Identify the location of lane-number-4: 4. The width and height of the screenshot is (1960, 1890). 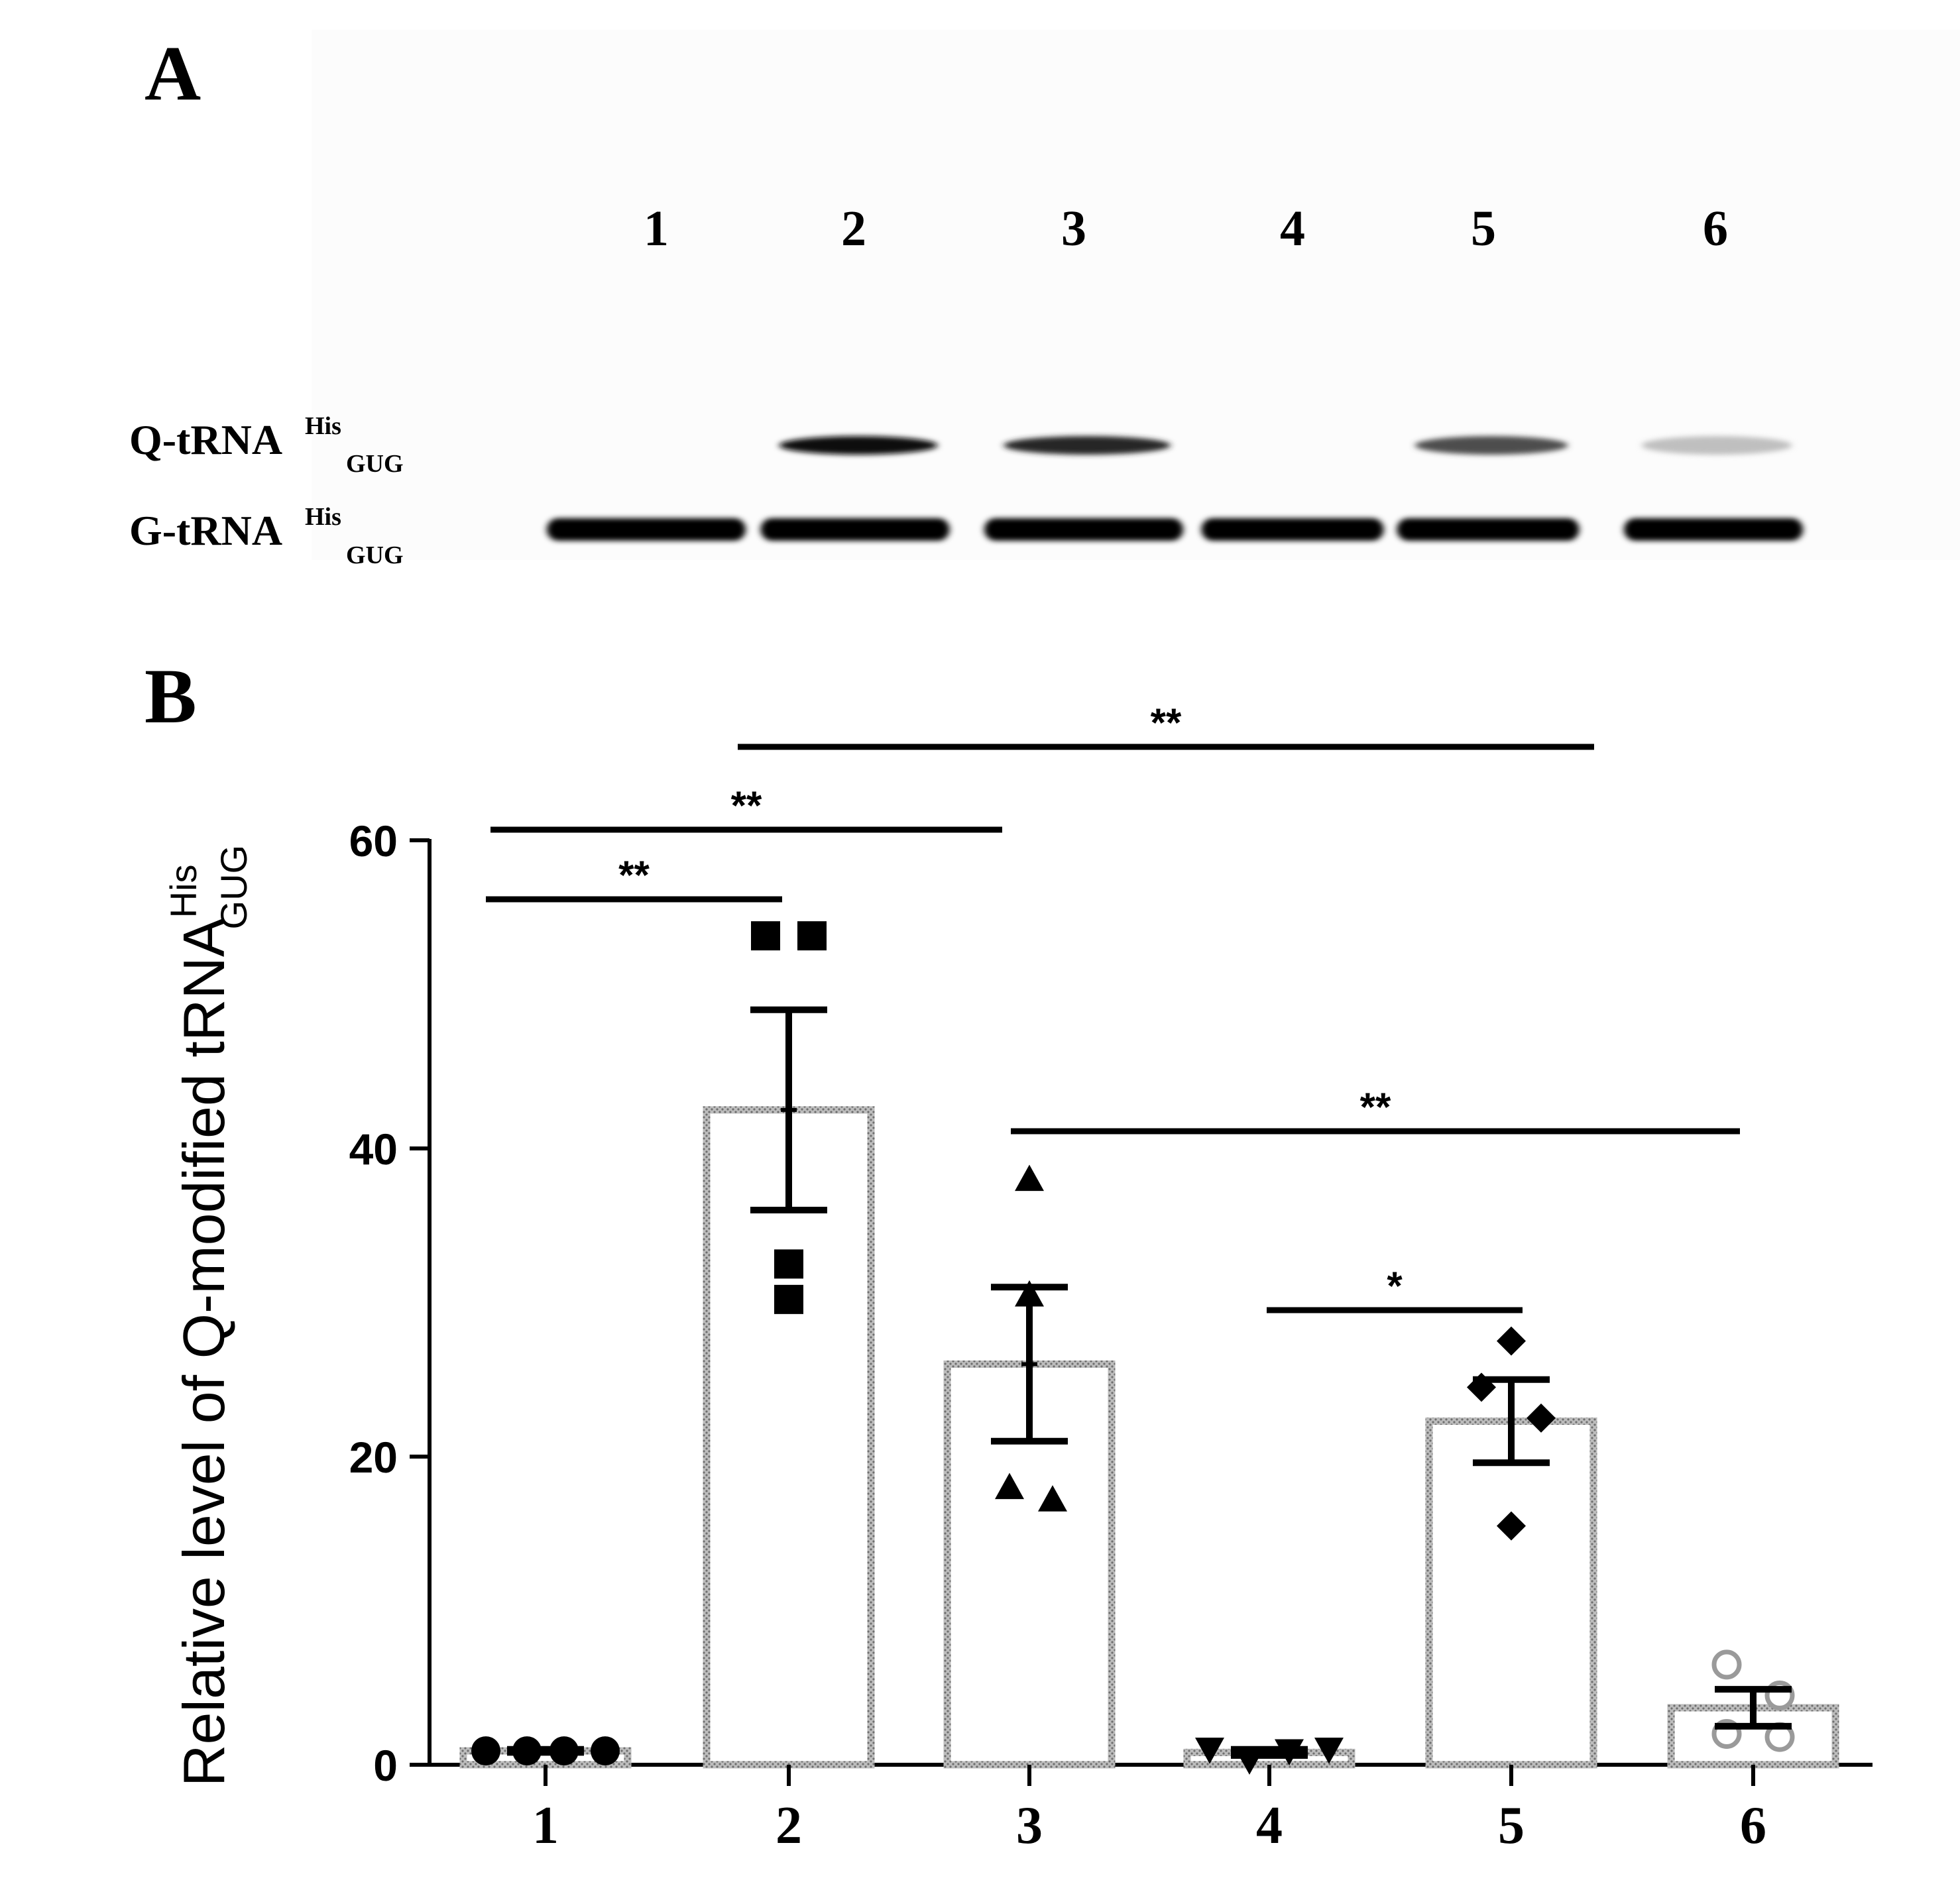
(1292, 228).